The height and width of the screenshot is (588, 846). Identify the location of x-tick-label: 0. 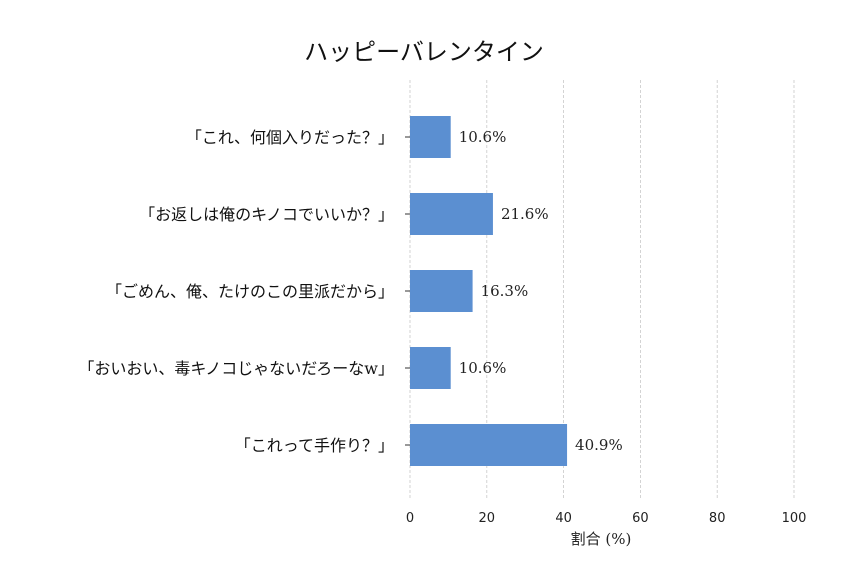
(410, 518).